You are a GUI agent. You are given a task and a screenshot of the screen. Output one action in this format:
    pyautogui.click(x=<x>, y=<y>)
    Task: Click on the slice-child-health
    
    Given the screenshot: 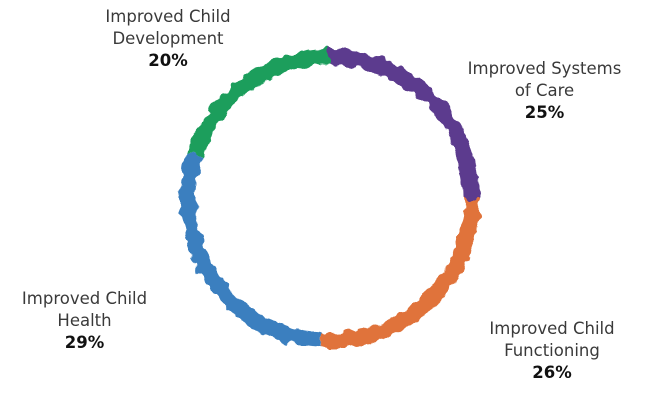 What is the action you would take?
    pyautogui.click(x=251, y=250)
    